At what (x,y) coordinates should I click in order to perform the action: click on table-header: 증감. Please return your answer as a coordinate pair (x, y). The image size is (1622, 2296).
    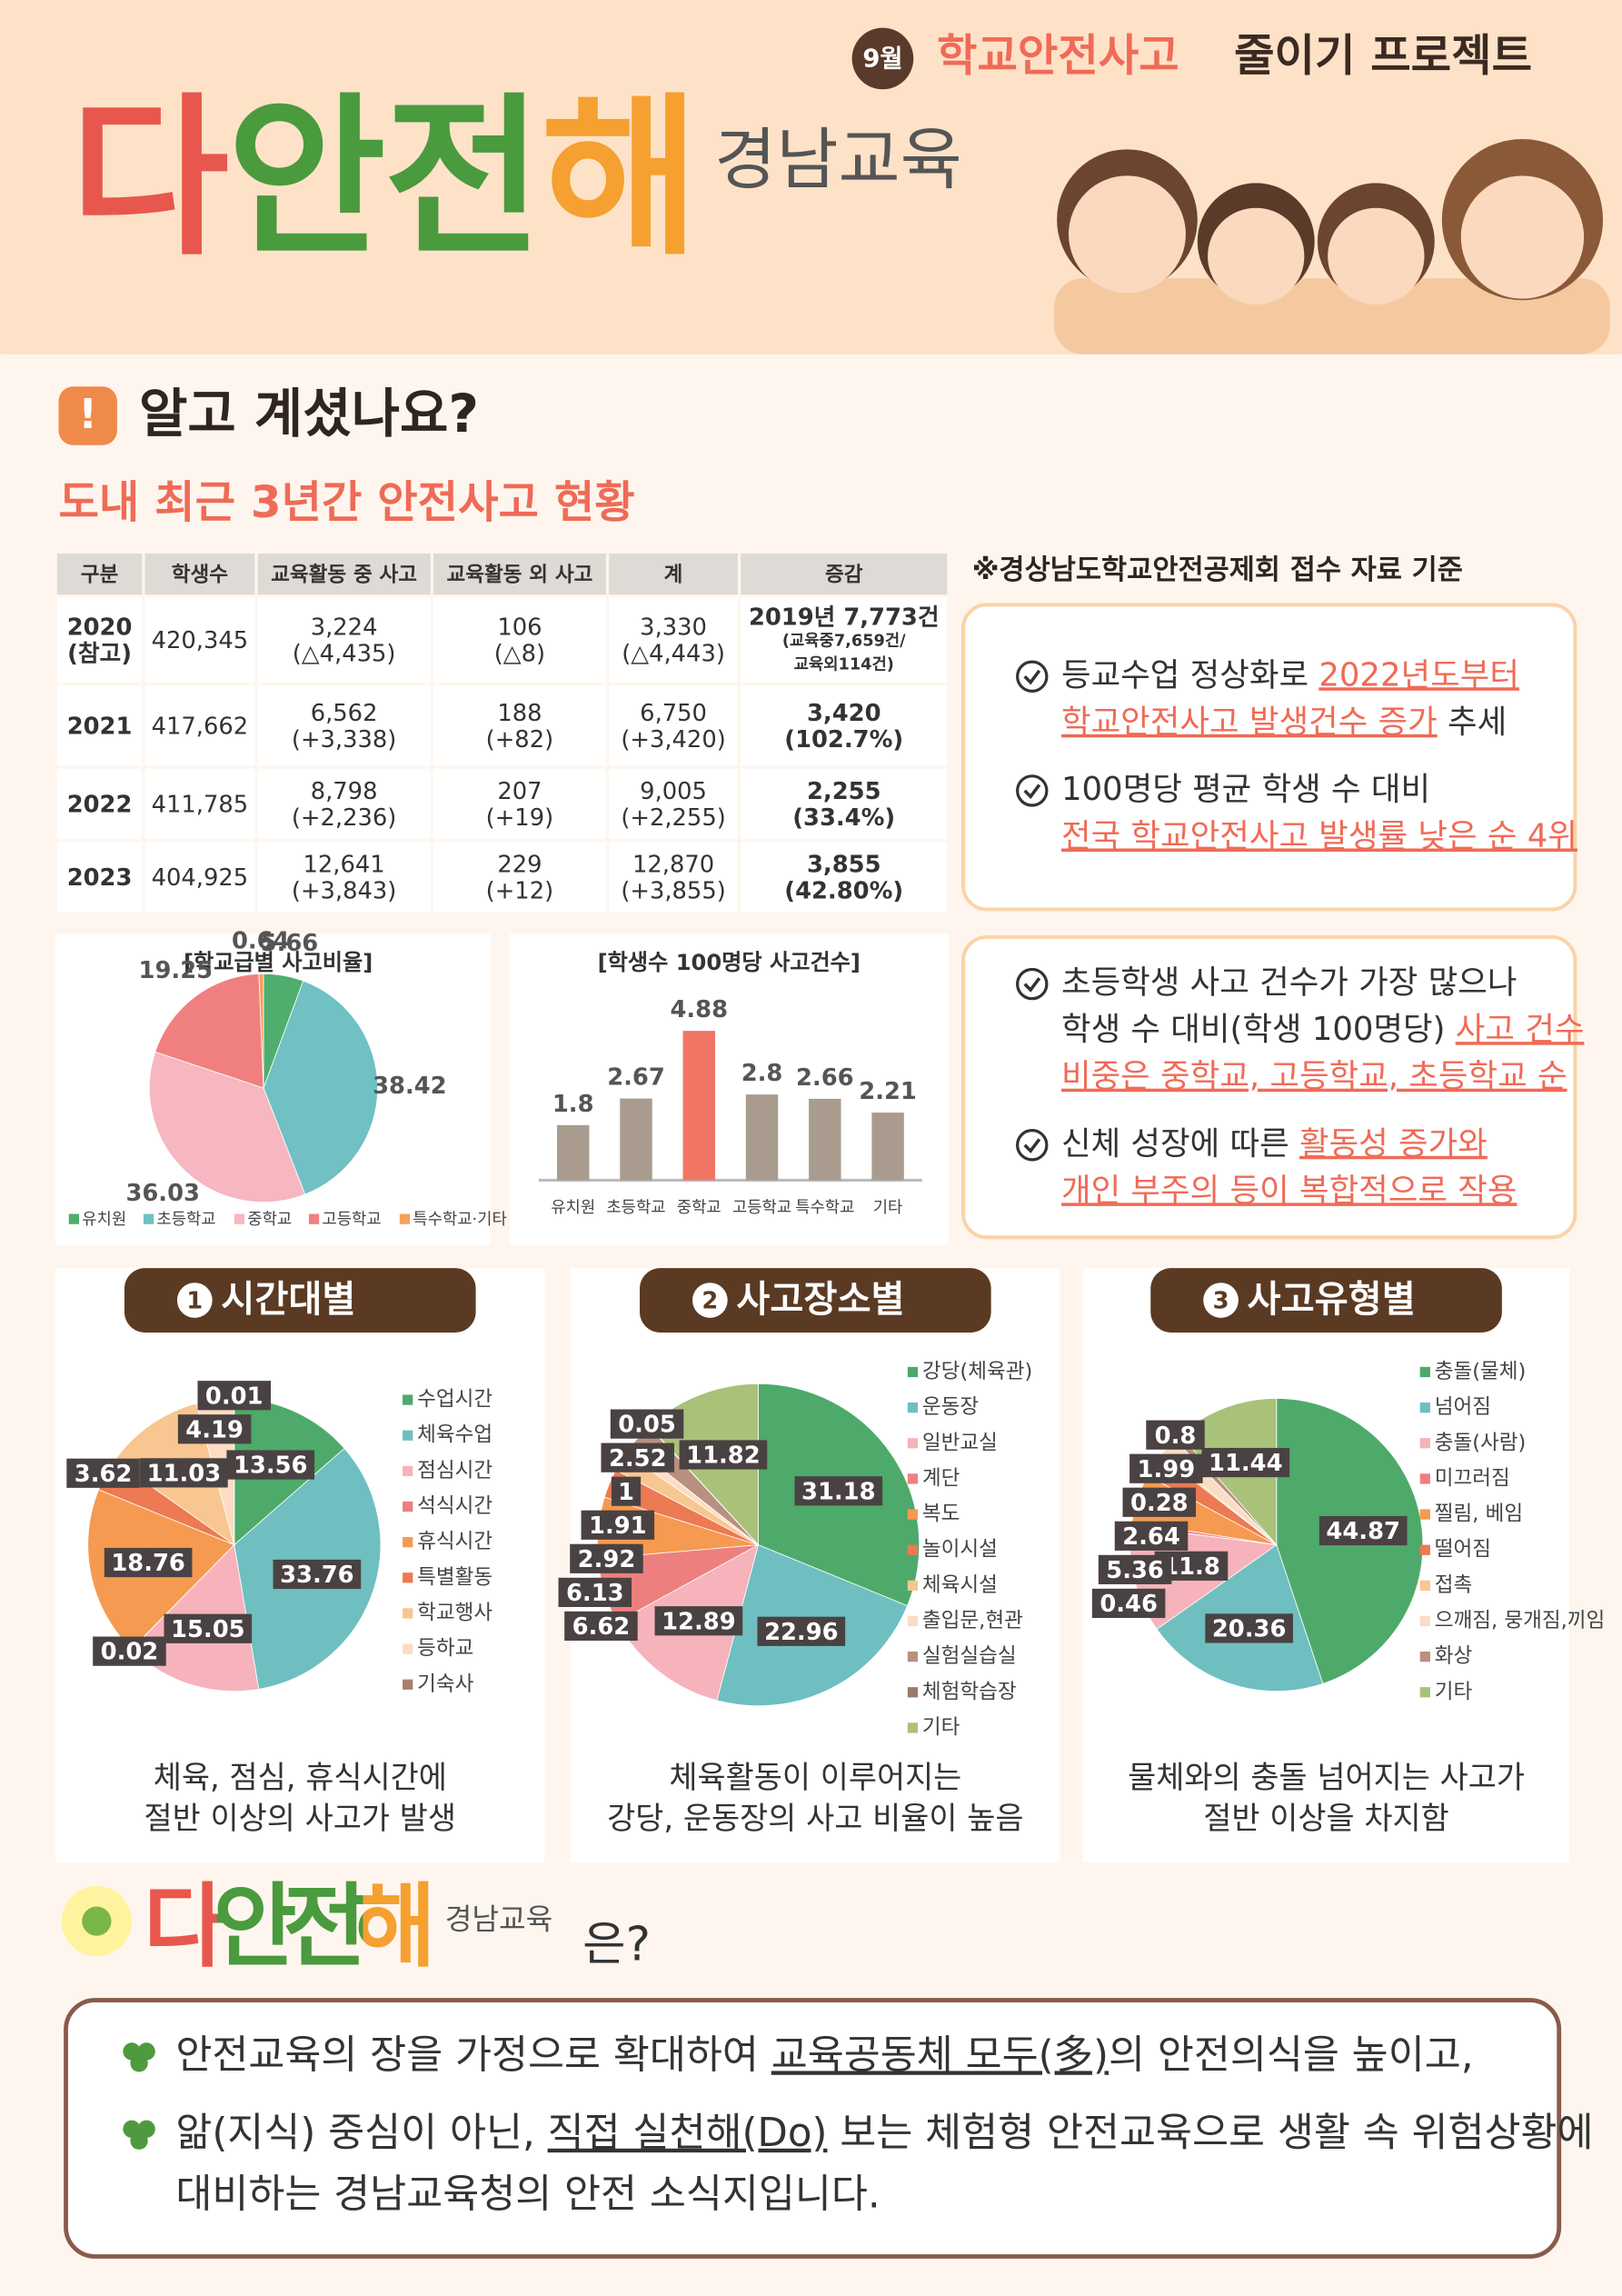
    Looking at the image, I should click on (844, 575).